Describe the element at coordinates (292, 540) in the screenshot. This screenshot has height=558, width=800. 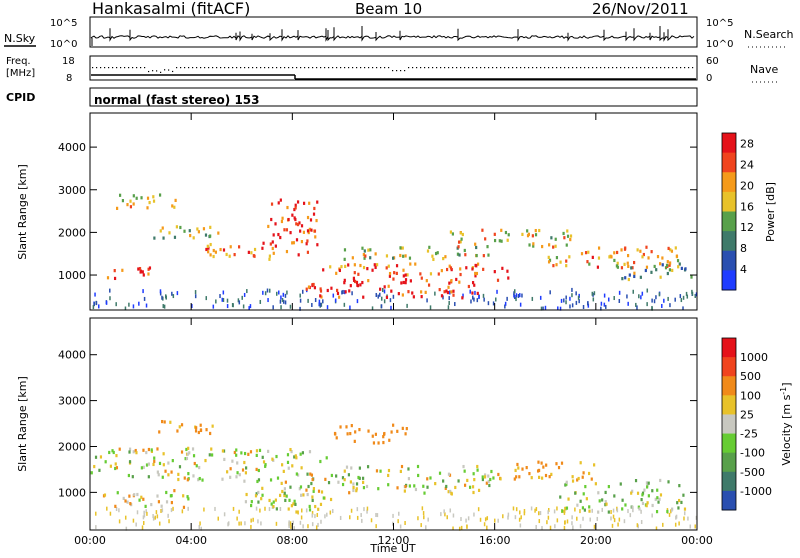
I see `x-tick-label: 08:00` at that location.